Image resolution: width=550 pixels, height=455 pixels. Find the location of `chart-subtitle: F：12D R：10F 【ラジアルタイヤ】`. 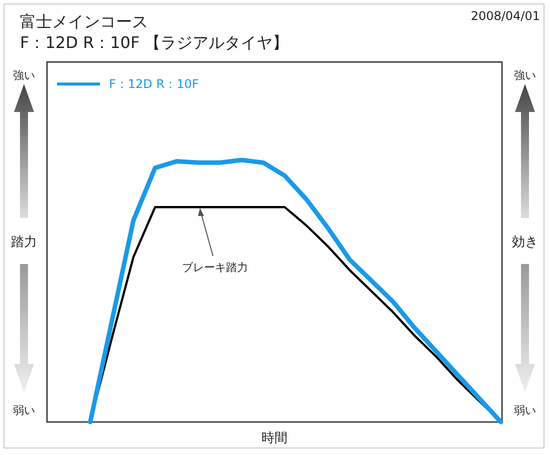

chart-subtitle: F：12D R：10F 【ラジアルタイヤ】 is located at coordinates (154, 42).